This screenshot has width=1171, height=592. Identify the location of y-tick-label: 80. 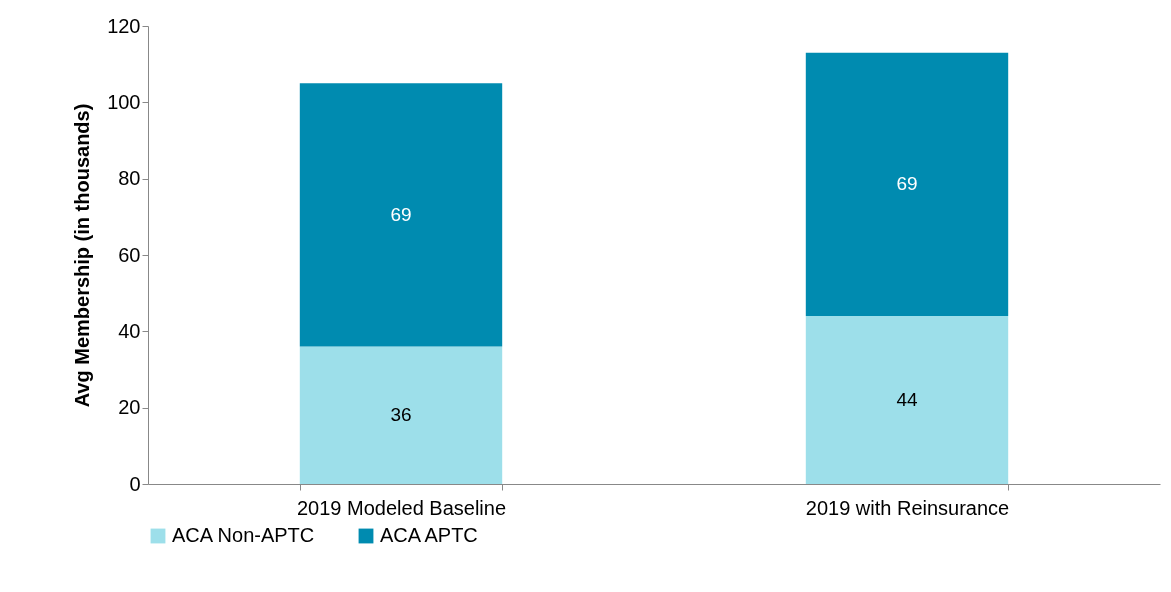
(129, 178).